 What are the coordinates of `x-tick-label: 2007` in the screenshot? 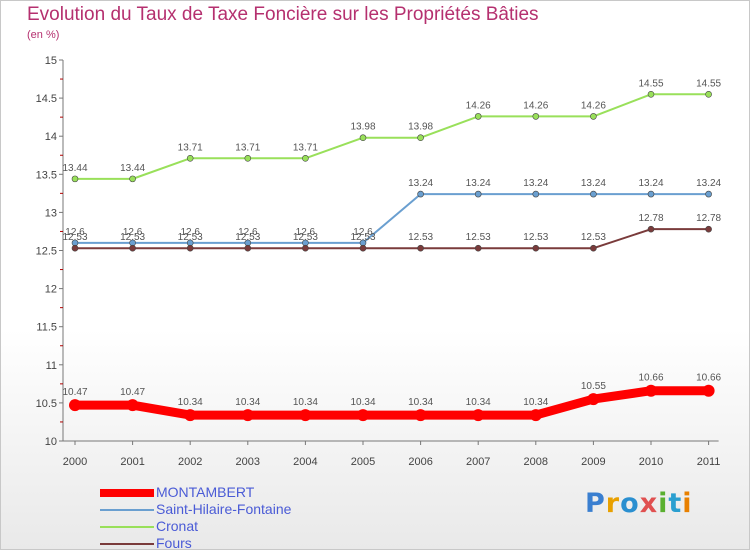 It's located at (478, 462).